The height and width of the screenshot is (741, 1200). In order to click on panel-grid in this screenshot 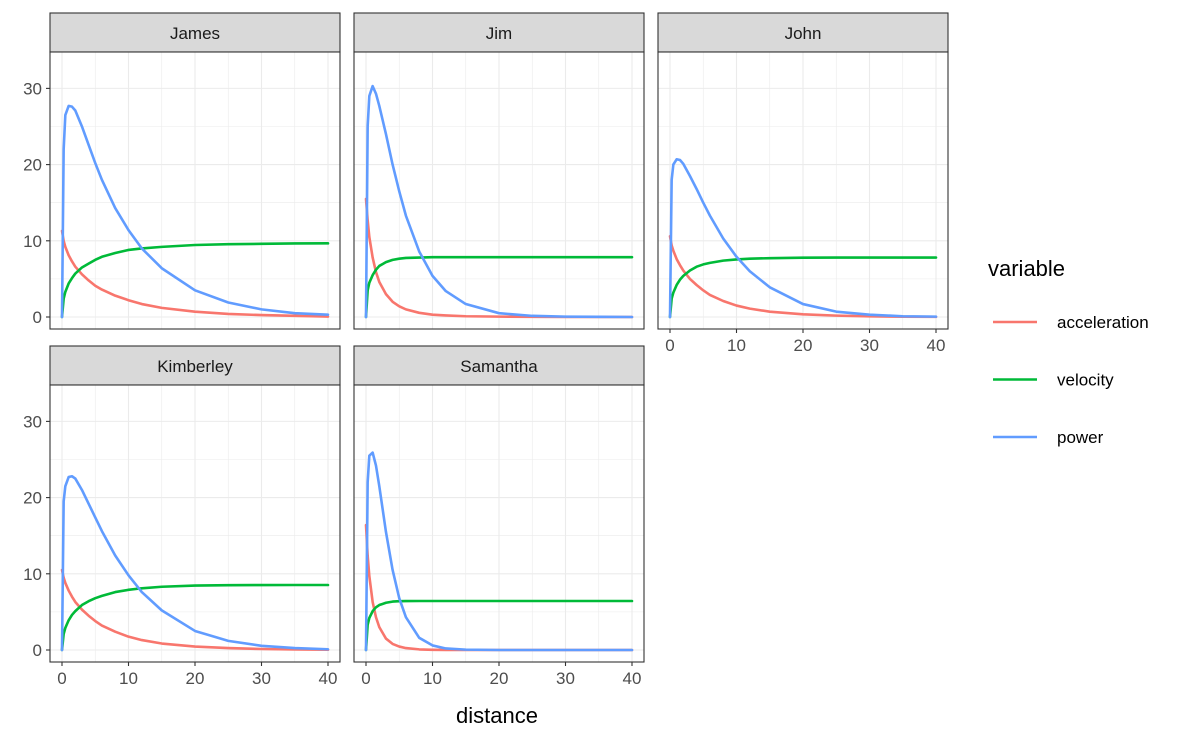, I will do `click(195, 190)`.